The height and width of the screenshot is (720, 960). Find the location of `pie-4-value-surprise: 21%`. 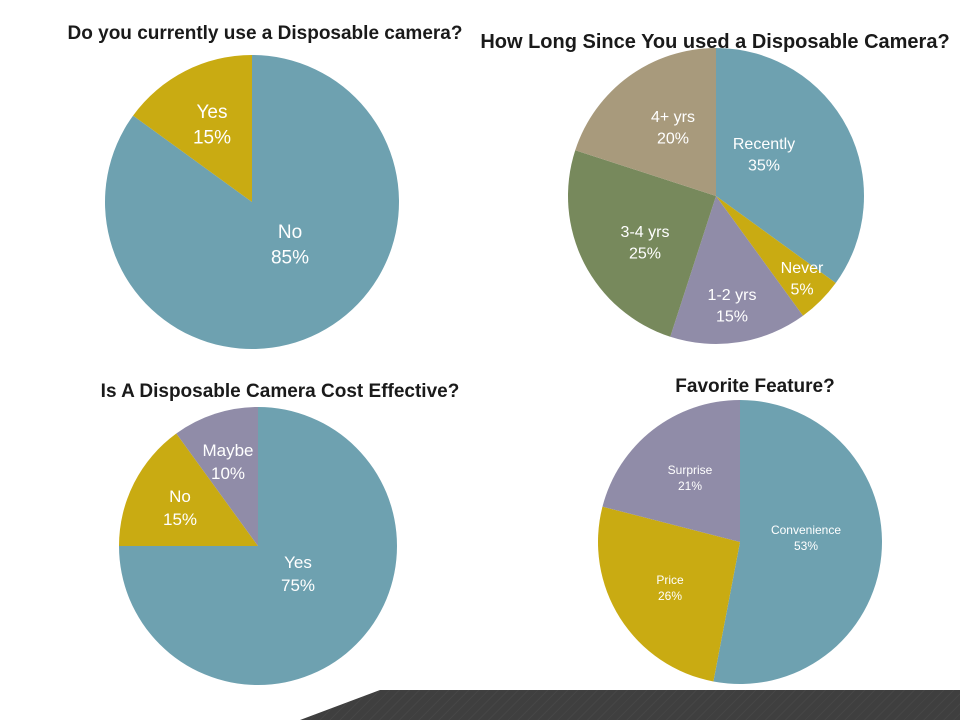

pie-4-value-surprise: 21% is located at coordinates (690, 486).